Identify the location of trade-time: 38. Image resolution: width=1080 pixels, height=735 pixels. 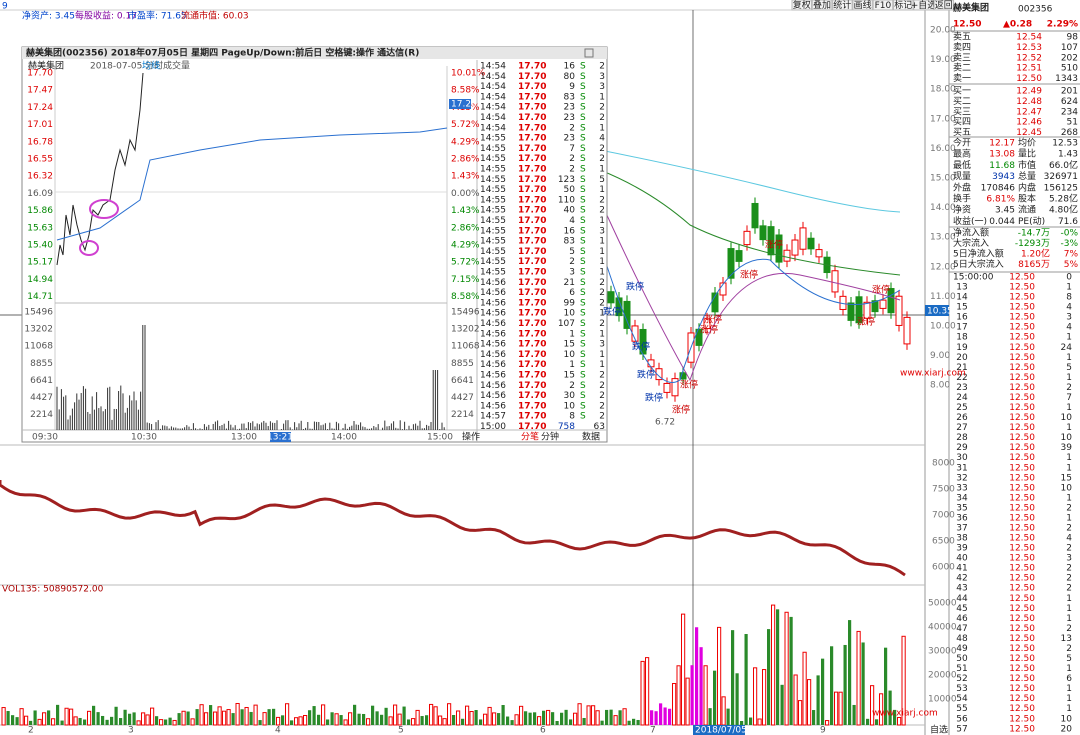
(962, 539).